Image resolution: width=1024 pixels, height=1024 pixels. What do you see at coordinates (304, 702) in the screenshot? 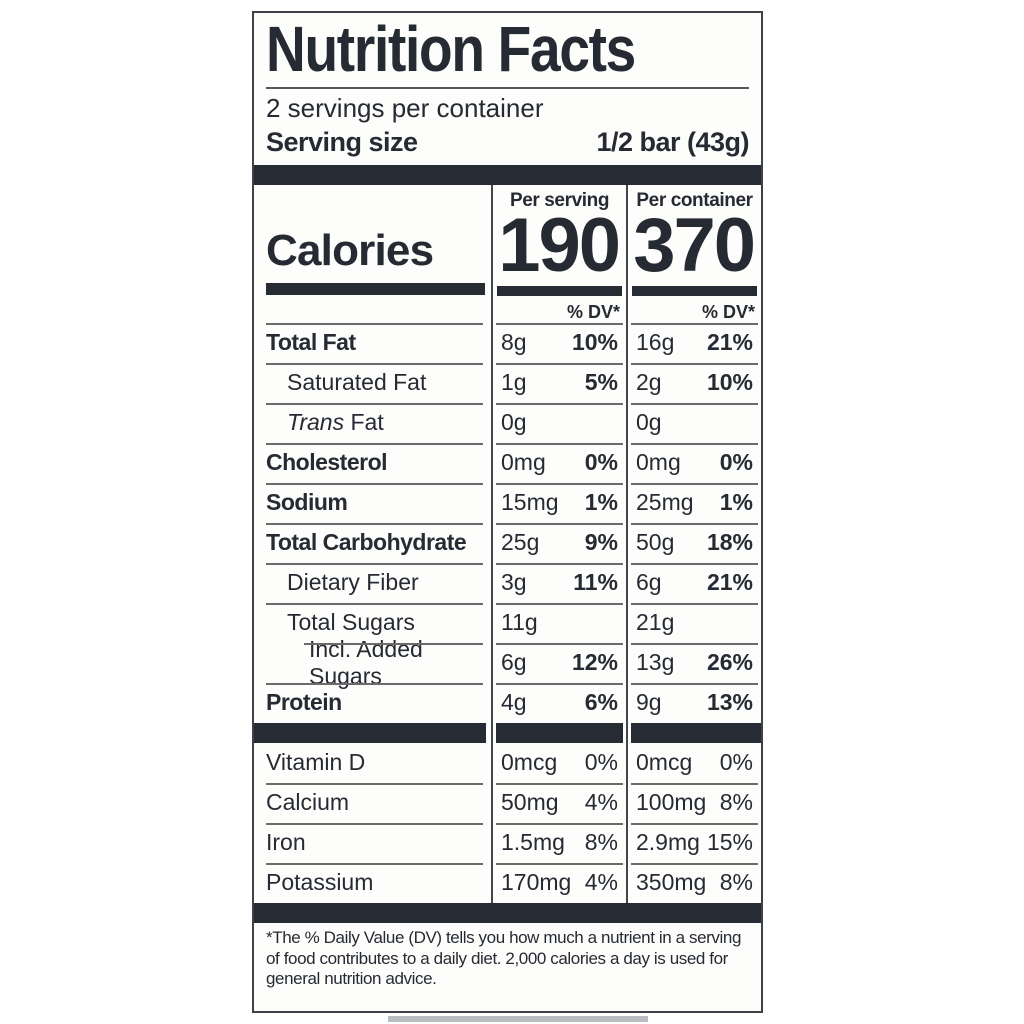
I see `nutrient-name: Protein` at bounding box center [304, 702].